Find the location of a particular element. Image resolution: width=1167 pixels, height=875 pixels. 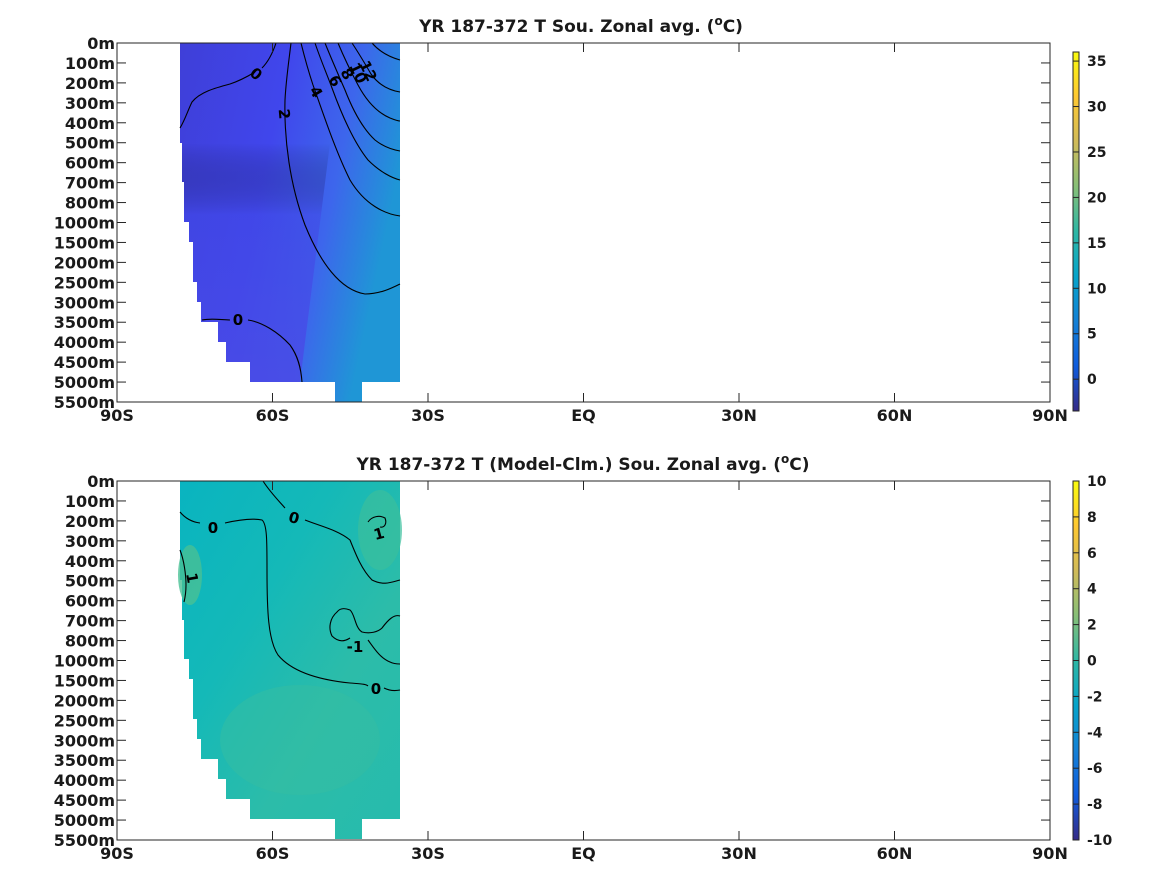

bottom-warm-blob-upper is located at coordinates (380, 530).